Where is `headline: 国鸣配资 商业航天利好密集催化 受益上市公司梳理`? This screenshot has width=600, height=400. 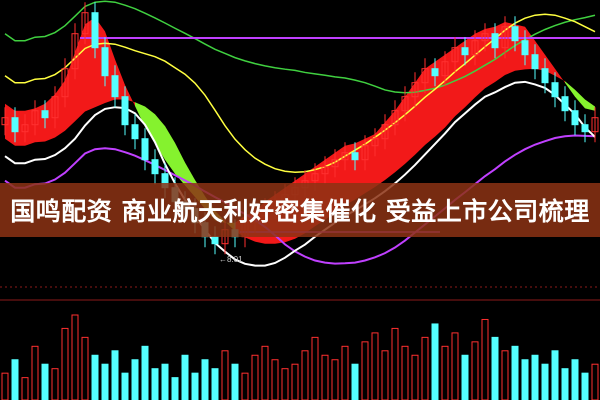 headline: 国鸣配资 商业航天利好密集催化 受益上市公司梳理 is located at coordinates (300, 211).